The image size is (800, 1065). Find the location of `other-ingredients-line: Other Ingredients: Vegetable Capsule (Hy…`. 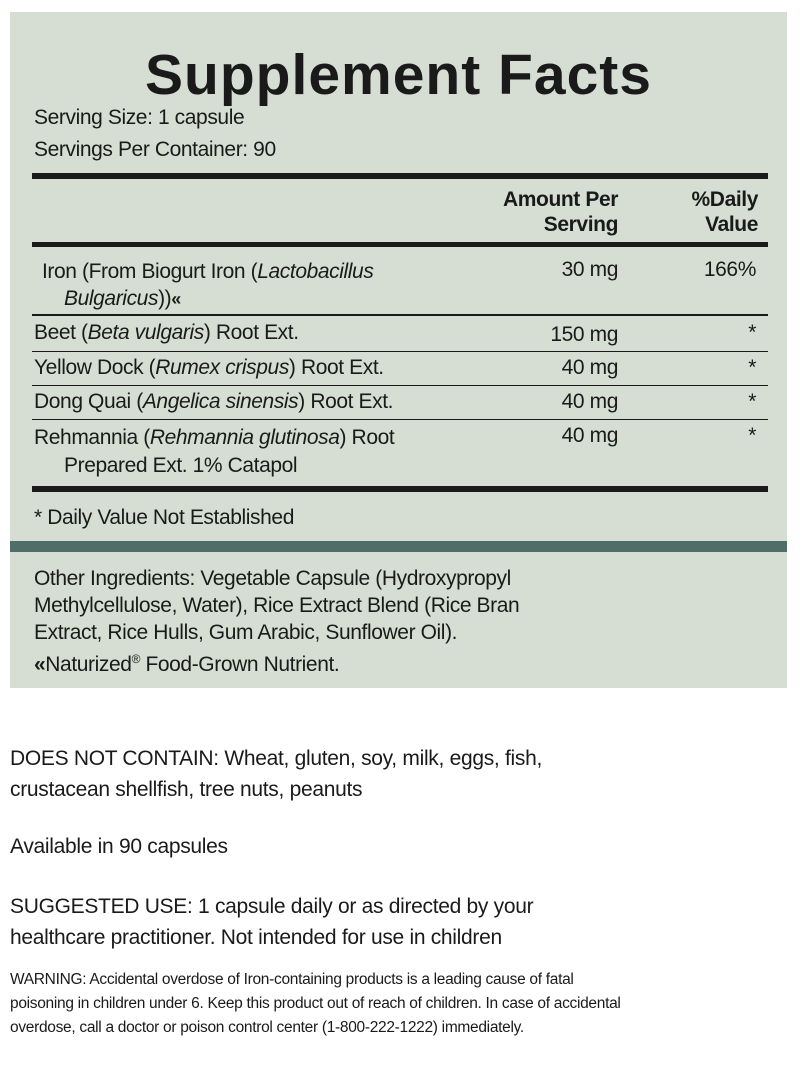

other-ingredients-line: Other Ingredients: Vegetable Capsule (Hy… is located at coordinates (272, 578).